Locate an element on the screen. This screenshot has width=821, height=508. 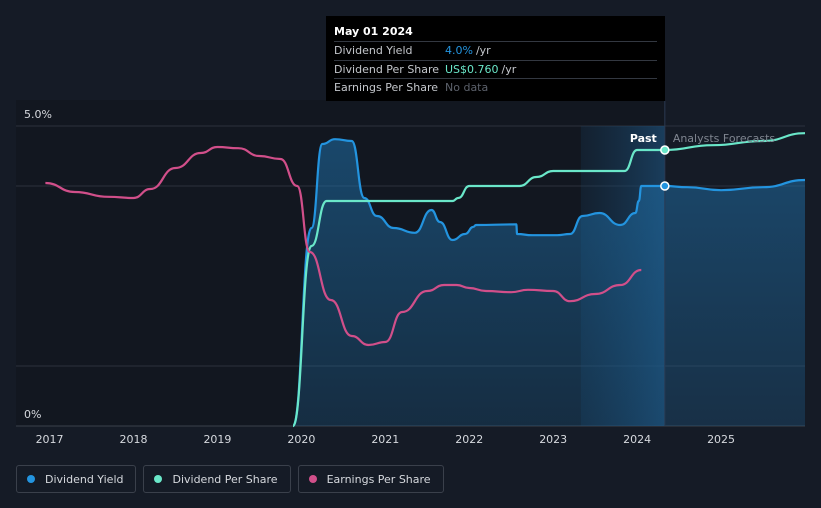
x-tick-label: 2021 is located at coordinates (385, 439).